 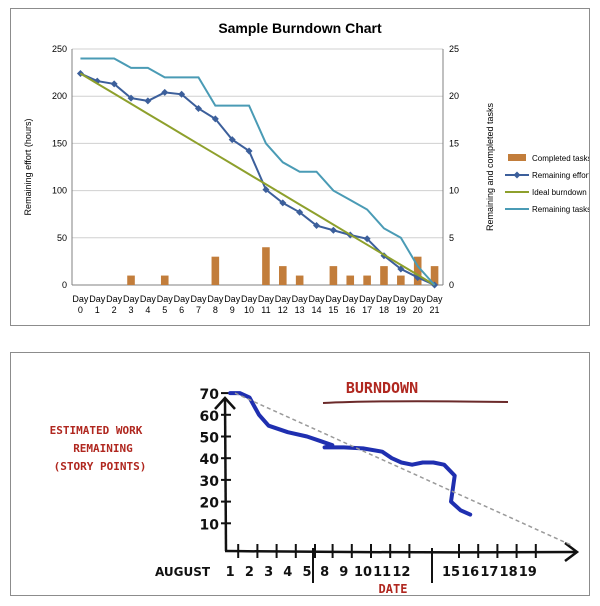 I want to click on x-tick-label: 0, so click(x=80, y=310).